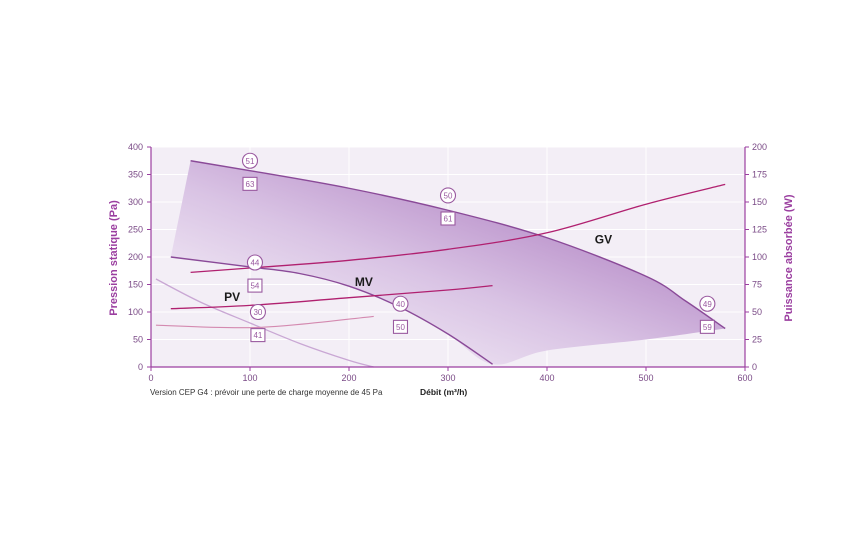 The width and height of the screenshot is (860, 543). I want to click on x-tick-label: 500, so click(645, 378).